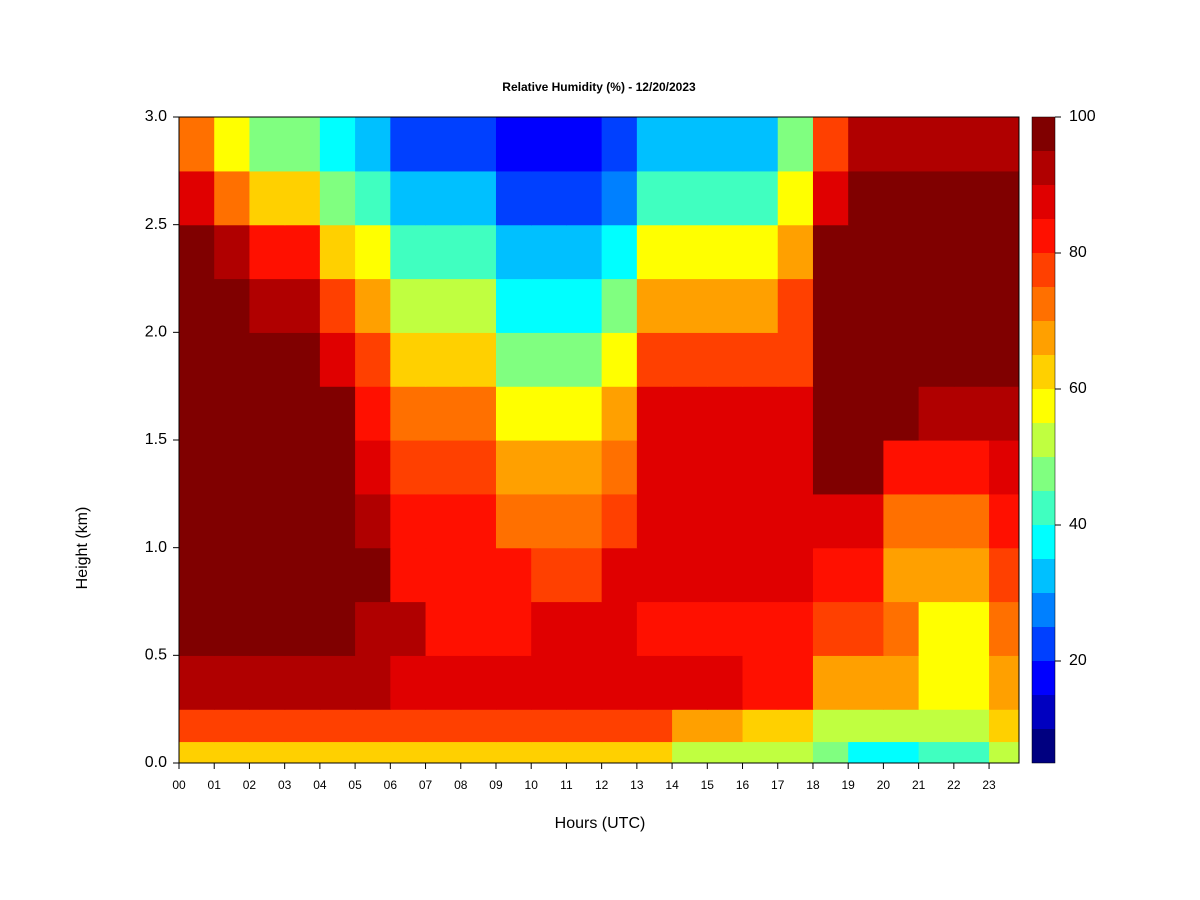 The height and width of the screenshot is (900, 1200). I want to click on y-tick-label: 1.5, so click(156, 439).